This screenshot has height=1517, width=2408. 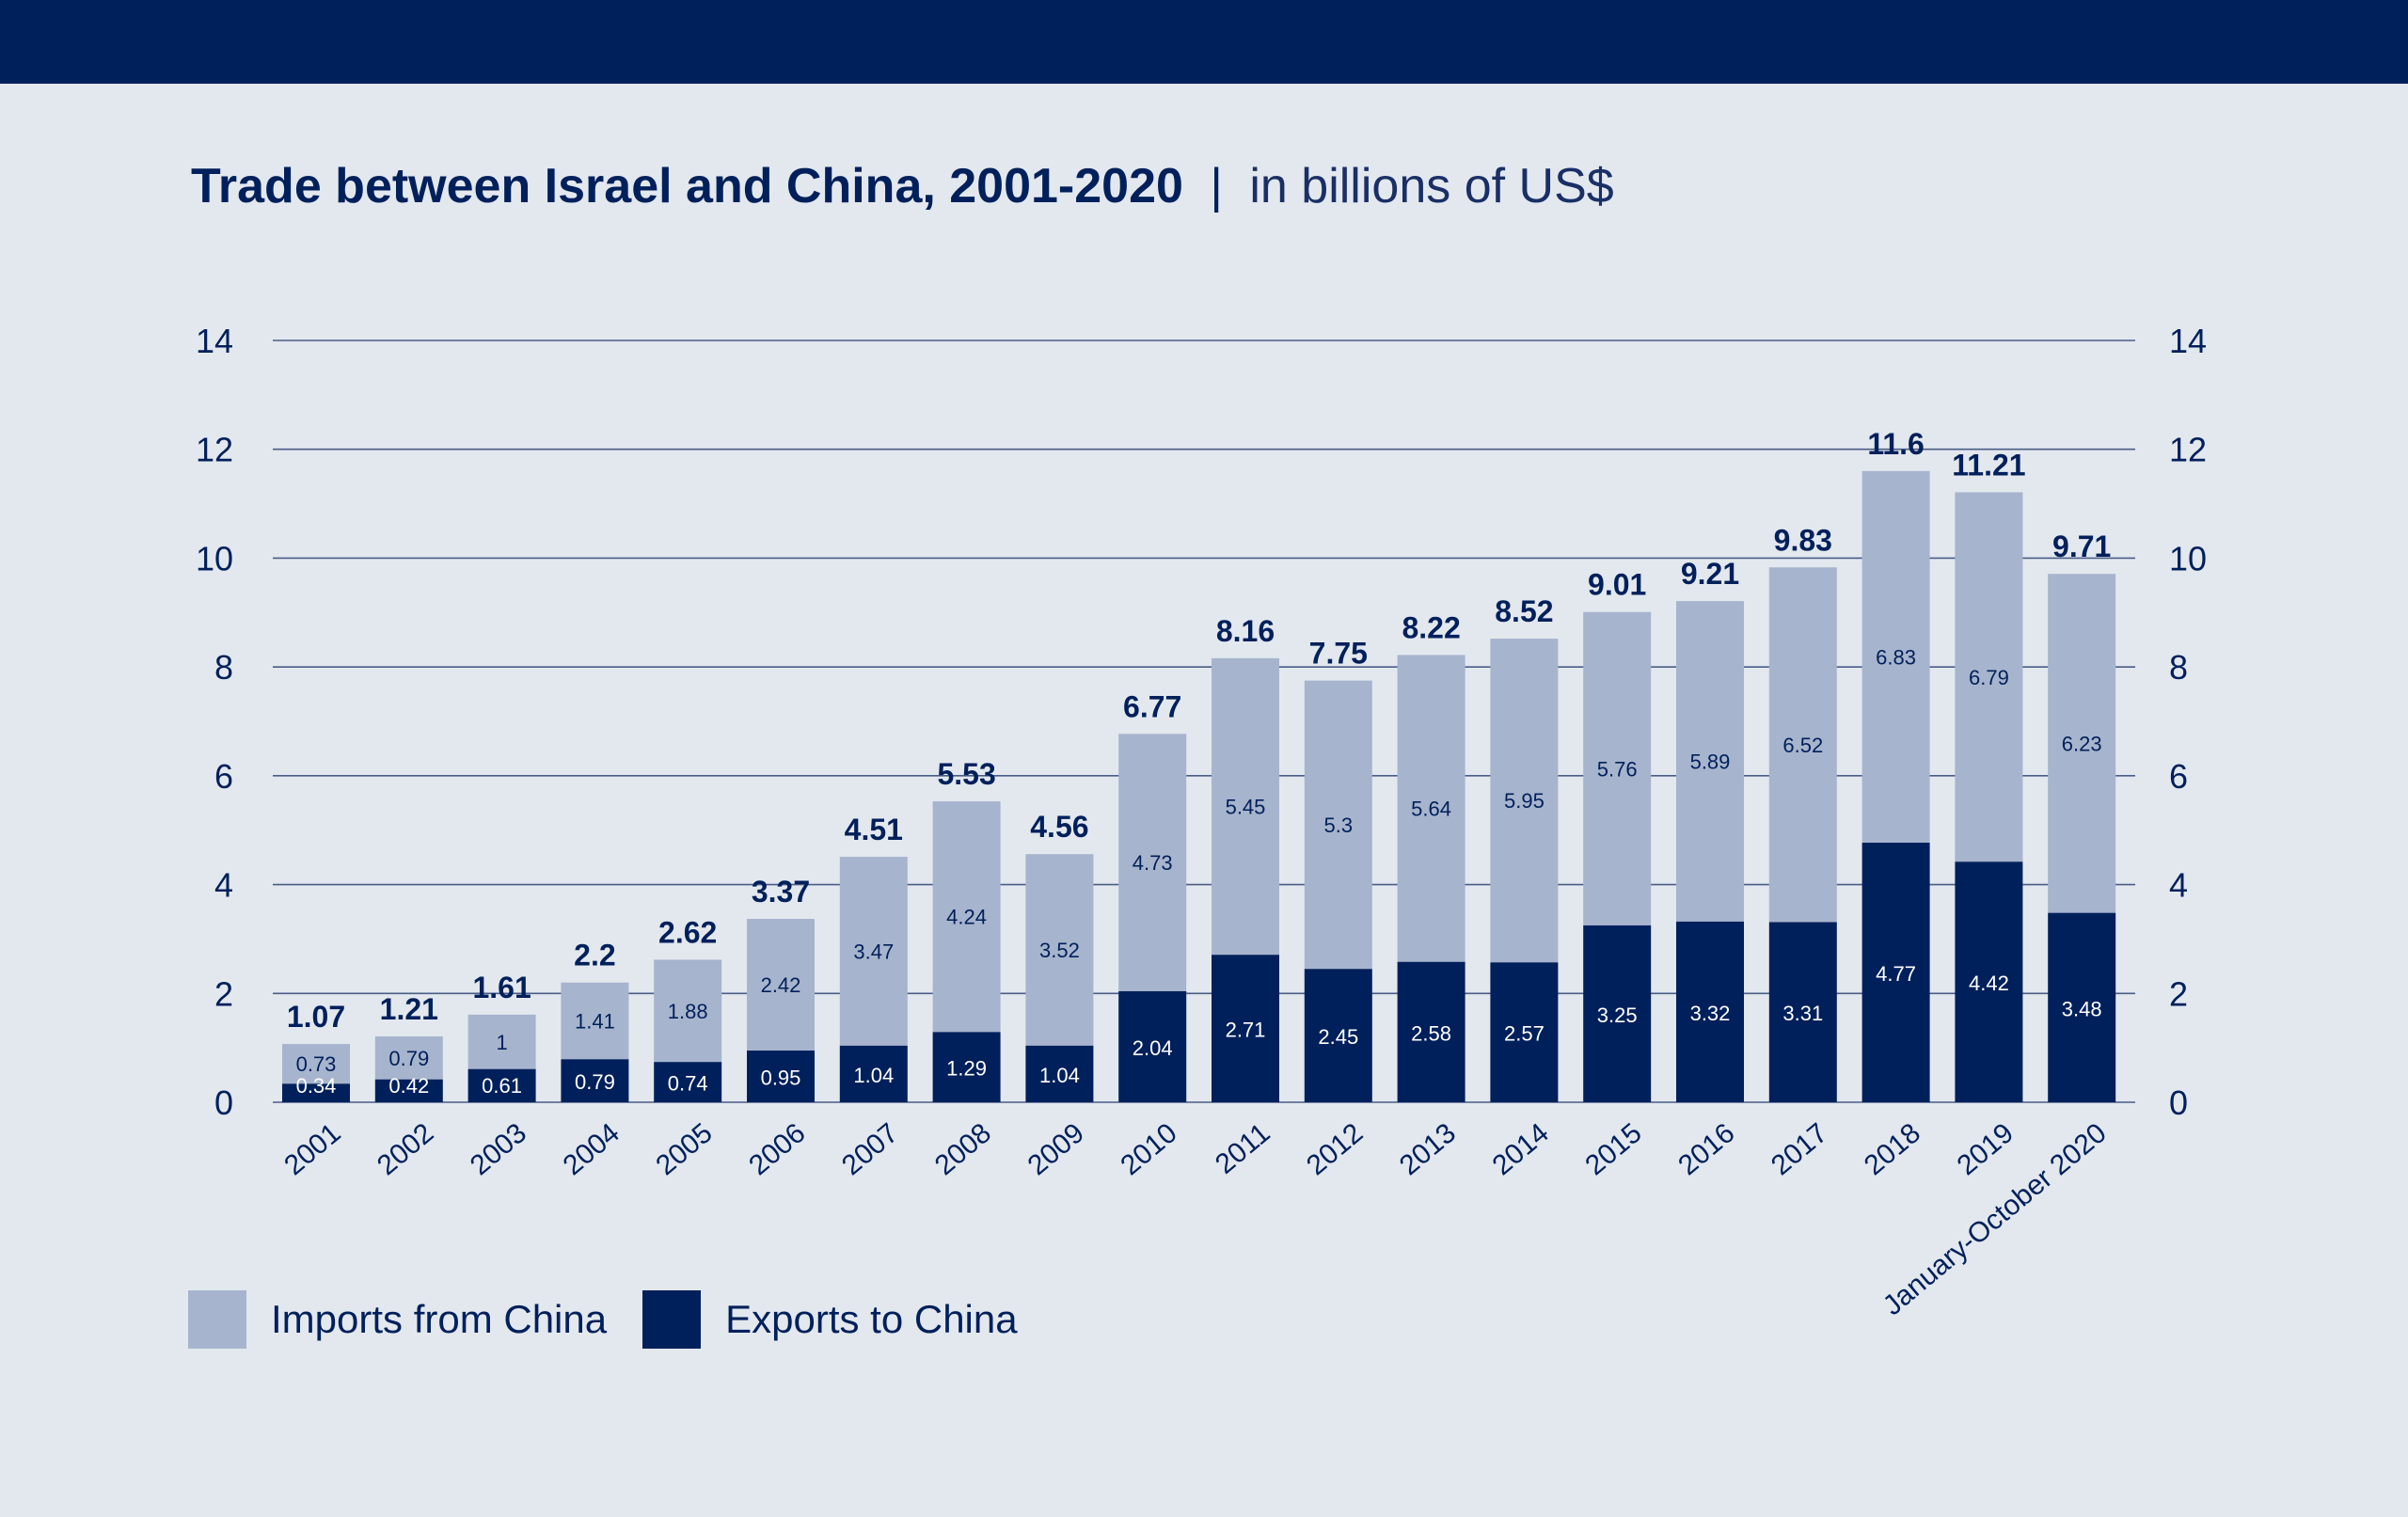 I want to click on exports-value-label: 2.45, so click(x=1338, y=1037).